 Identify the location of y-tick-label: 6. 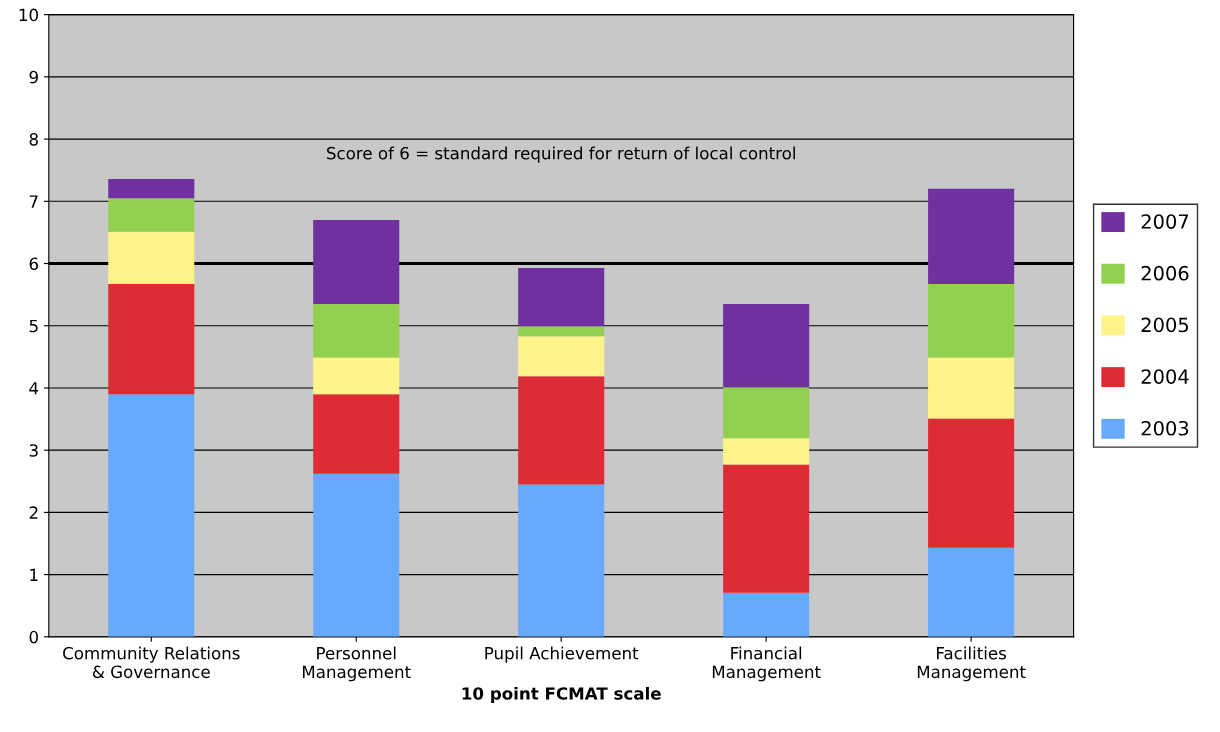
(34, 264).